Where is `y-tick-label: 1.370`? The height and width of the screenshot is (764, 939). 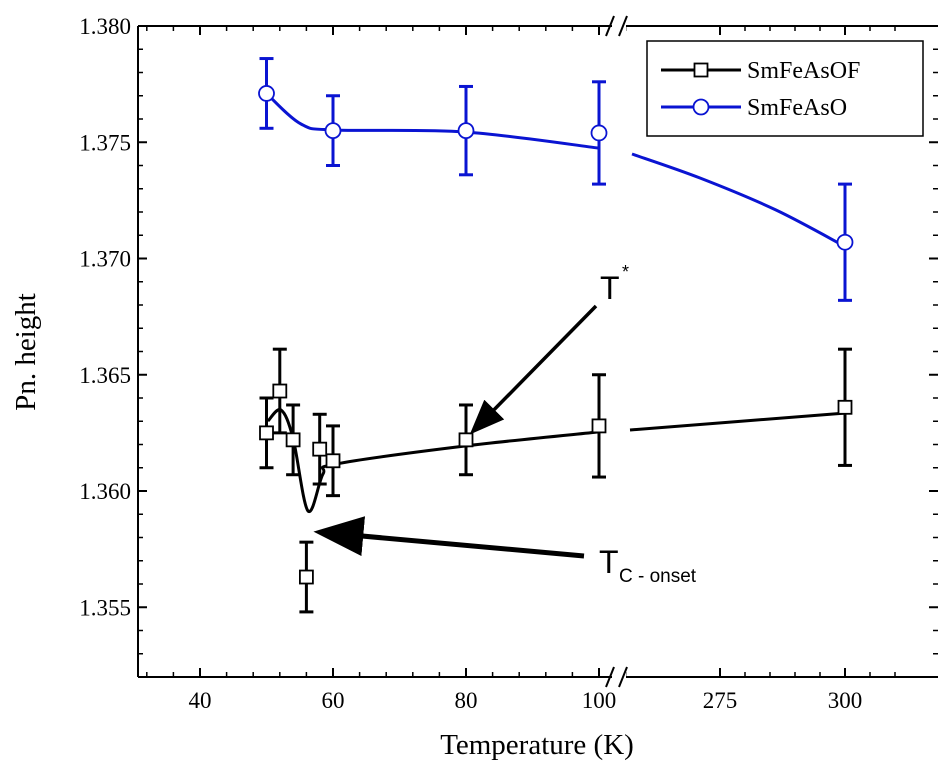
y-tick-label: 1.370 is located at coordinates (105, 259).